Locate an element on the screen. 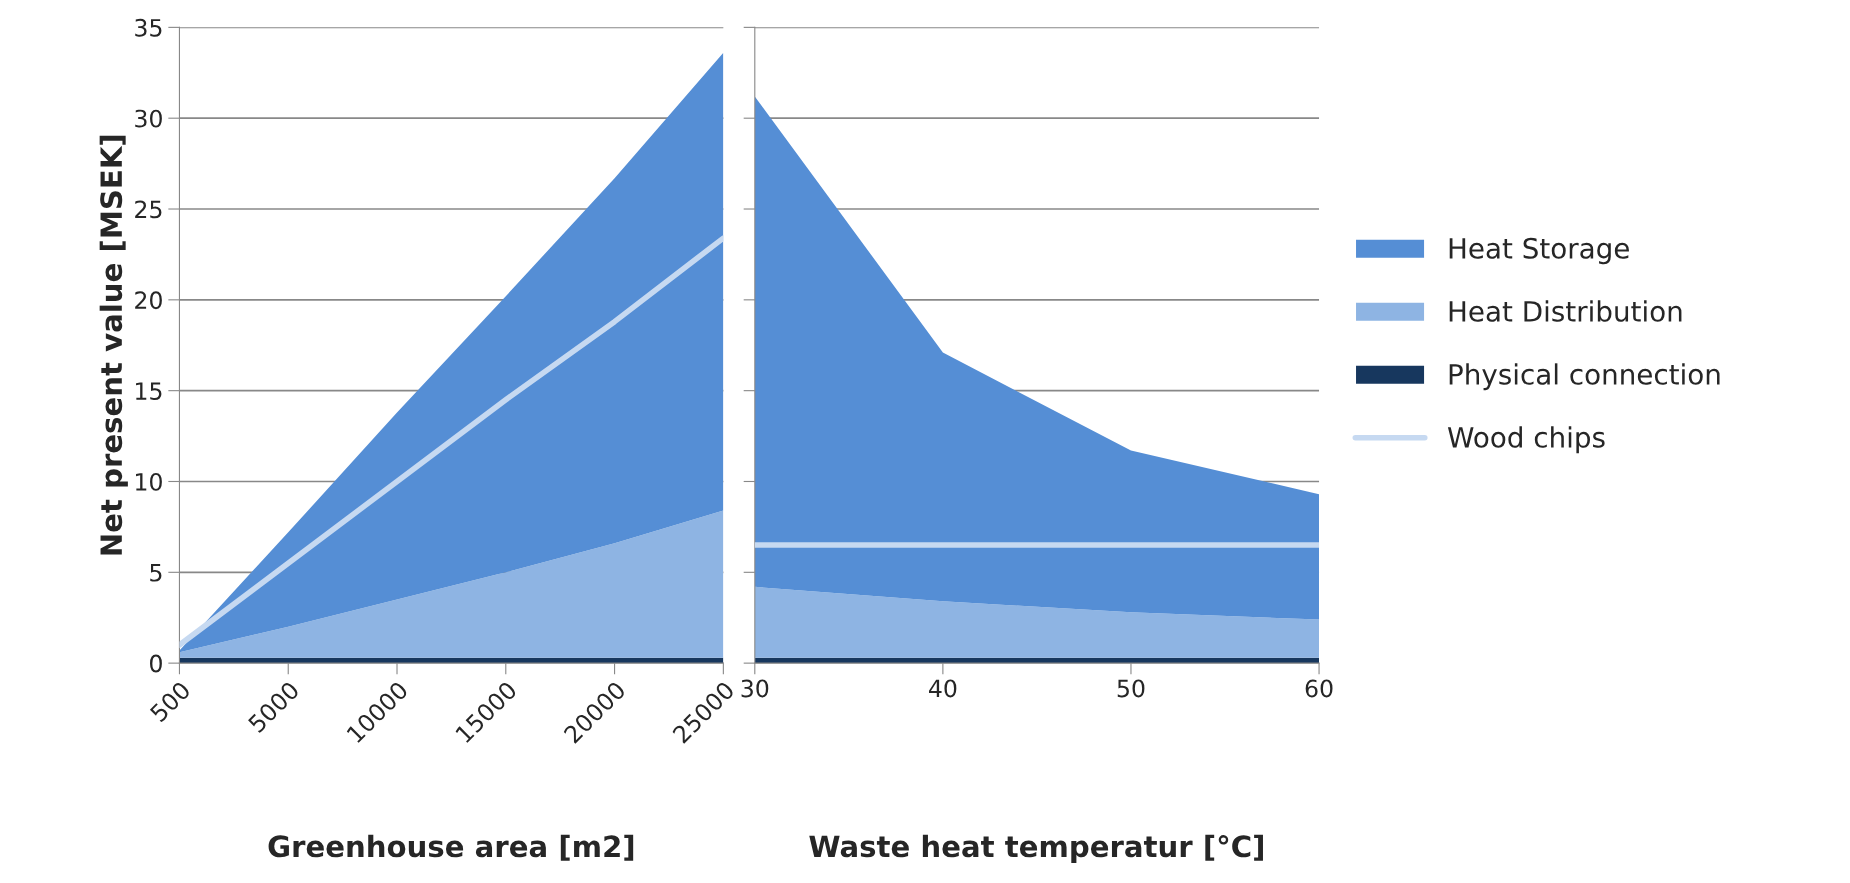 The height and width of the screenshot is (883, 1850). x-tick-label: 60 is located at coordinates (1319, 688).